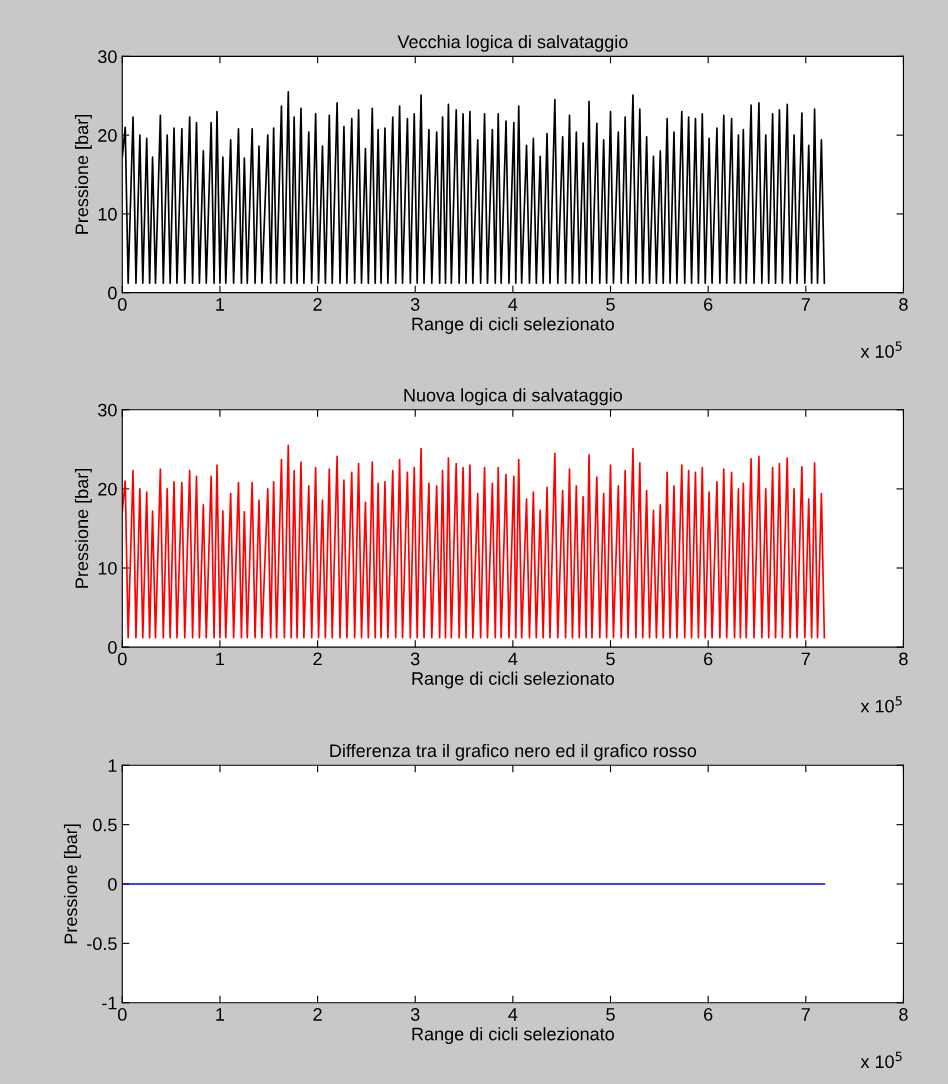  Describe the element at coordinates (102, 944) in the screenshot. I see `y-tick-label: -0.5` at that location.